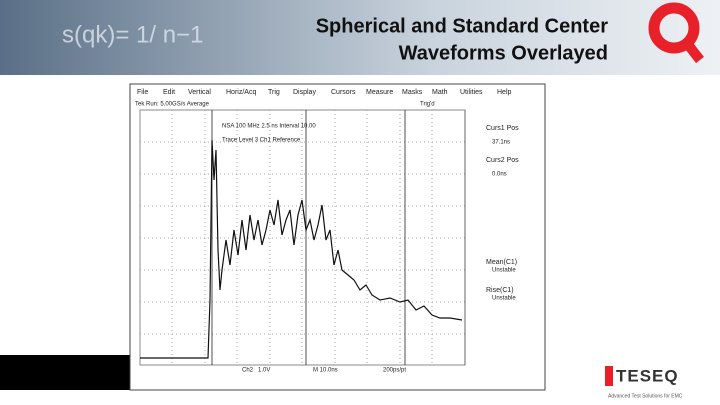 This screenshot has width=720, height=405. What do you see at coordinates (502, 128) in the screenshot?
I see `panel-text: Curs1 Pos` at bounding box center [502, 128].